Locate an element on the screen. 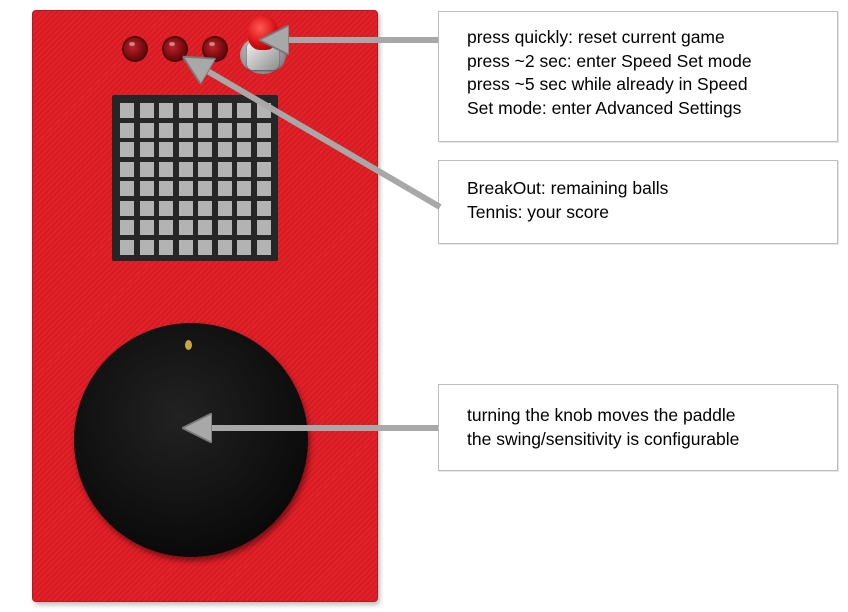  leds-arrow is located at coordinates (317, 136).